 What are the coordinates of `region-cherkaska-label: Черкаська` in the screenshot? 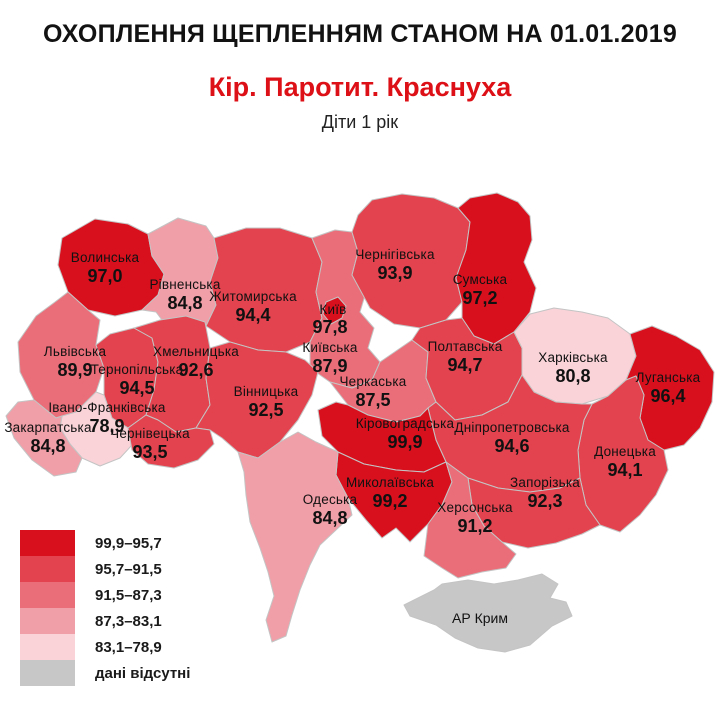 It's located at (372, 381).